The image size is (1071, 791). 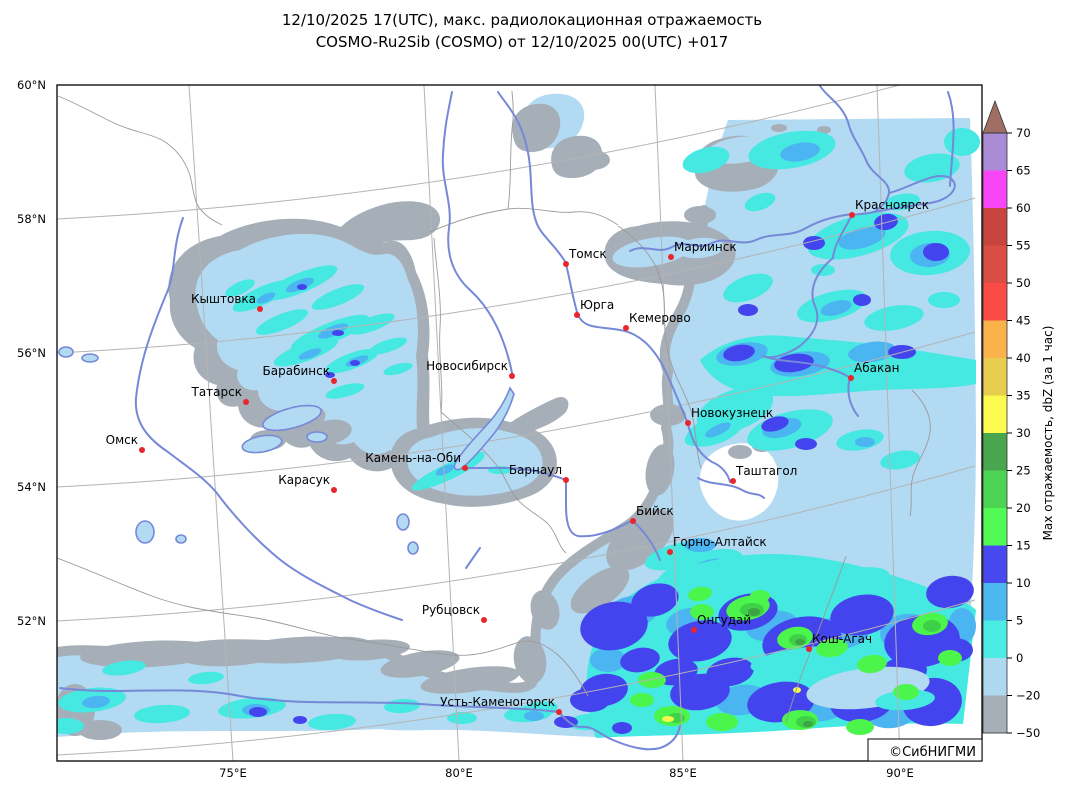 I want to click on colorbar-overflow-arrow, so click(x=995, y=116).